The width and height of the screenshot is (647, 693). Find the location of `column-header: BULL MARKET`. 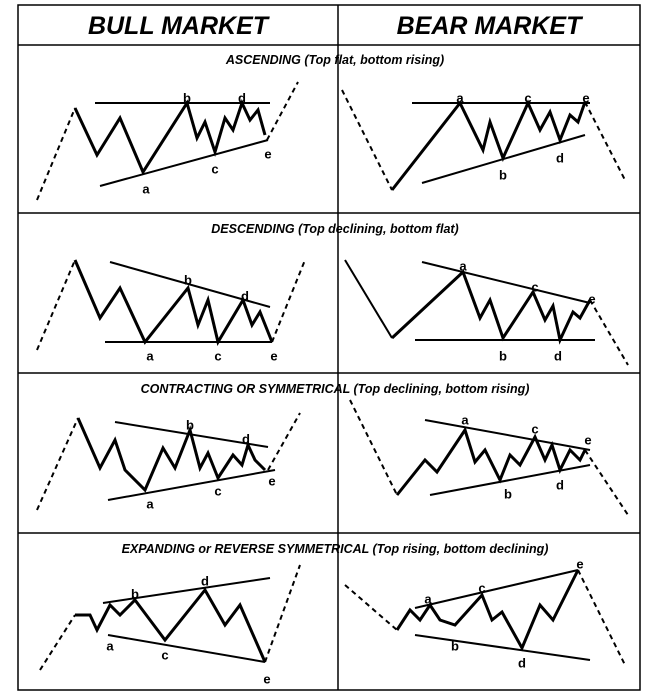

column-header: BULL MARKET is located at coordinates (179, 26).